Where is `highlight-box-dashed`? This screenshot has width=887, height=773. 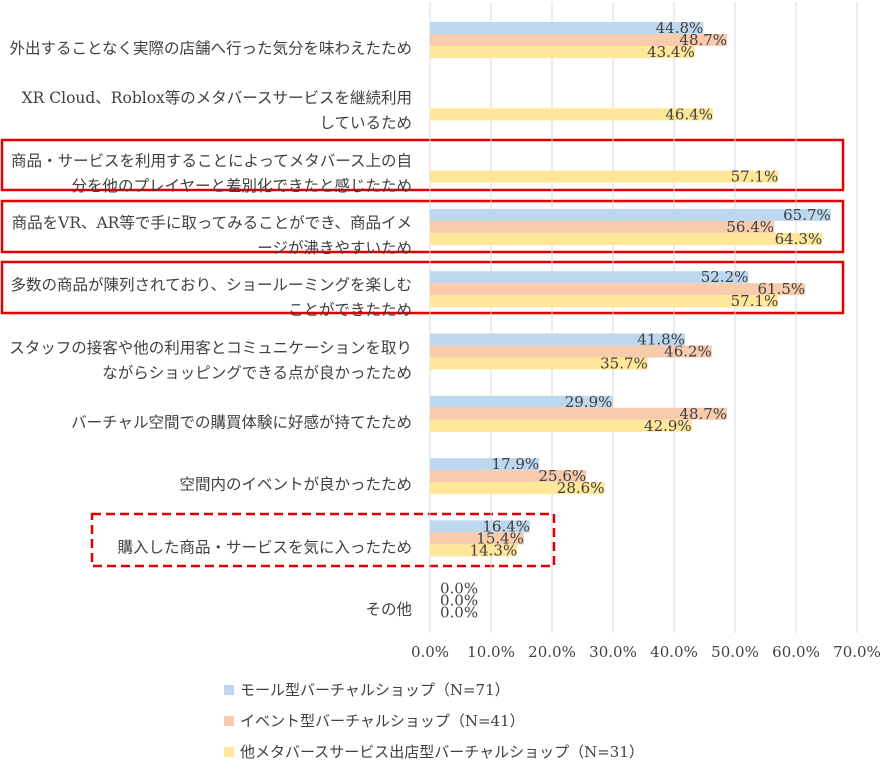
highlight-box-dashed is located at coordinates (323, 540).